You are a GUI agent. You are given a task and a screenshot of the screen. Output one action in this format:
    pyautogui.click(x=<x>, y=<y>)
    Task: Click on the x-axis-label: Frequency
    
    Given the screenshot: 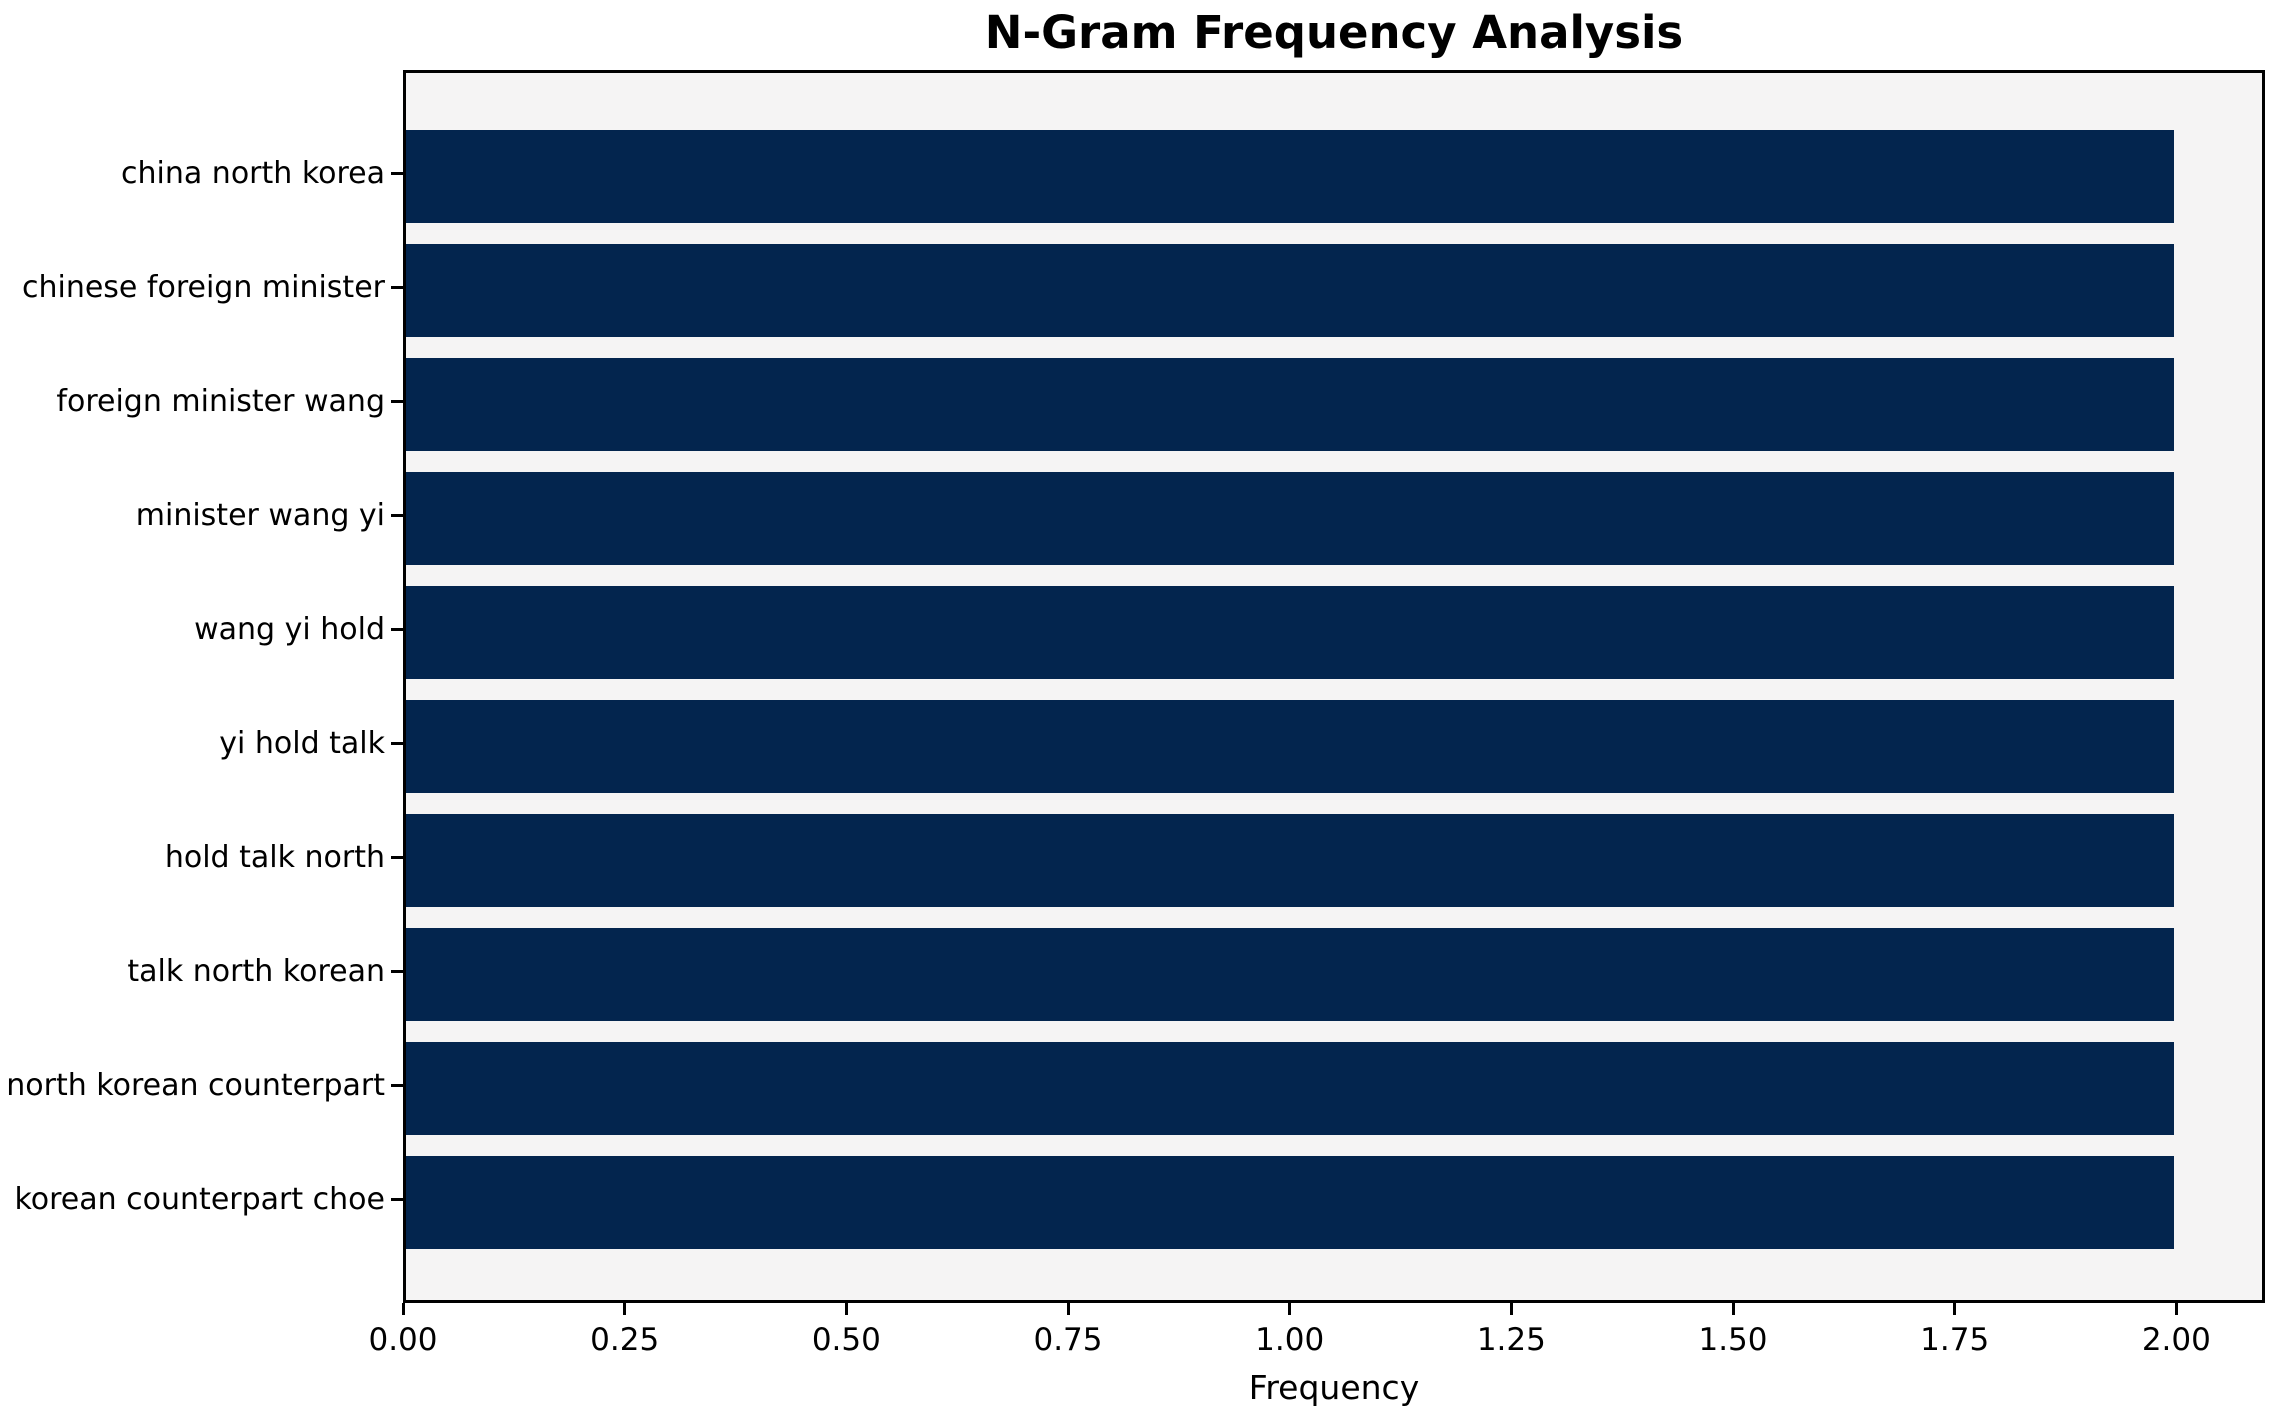 What is the action you would take?
    pyautogui.click(x=1334, y=1387)
    